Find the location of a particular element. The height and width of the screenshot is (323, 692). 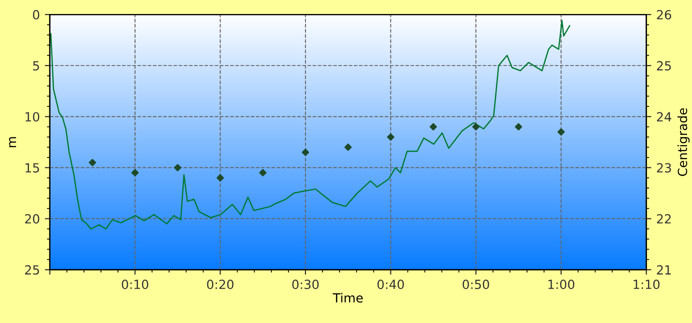

x-tick-label: 0:50 is located at coordinates (476, 285).